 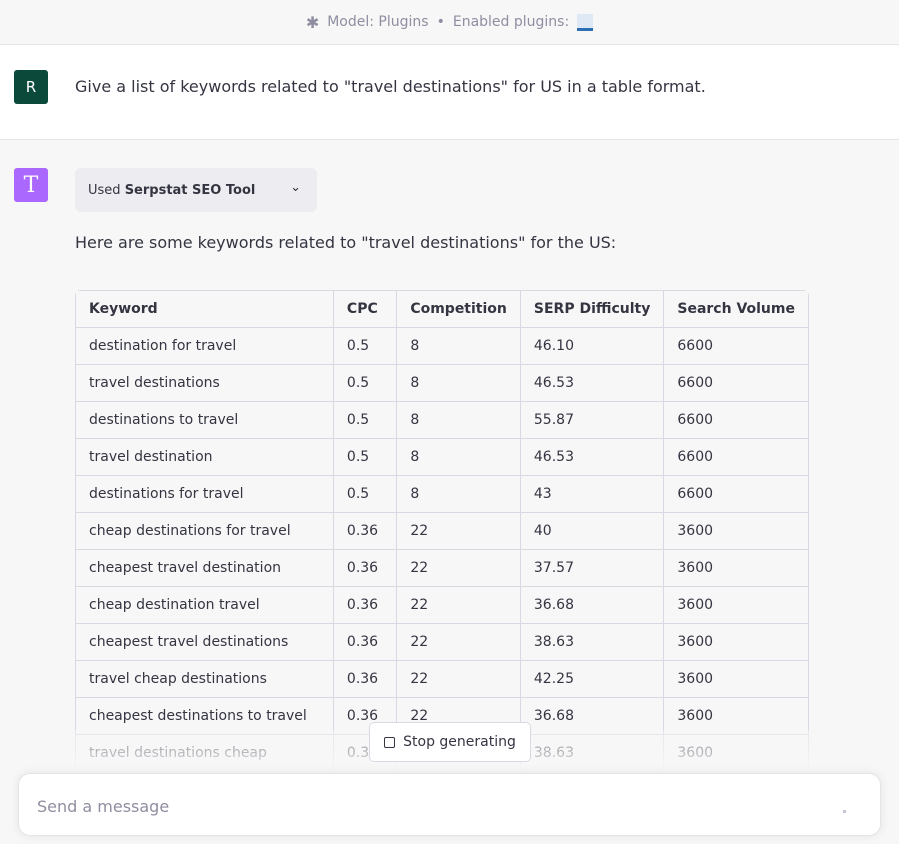 What do you see at coordinates (204, 420) in the screenshot?
I see `table-cell: destinations to travel` at bounding box center [204, 420].